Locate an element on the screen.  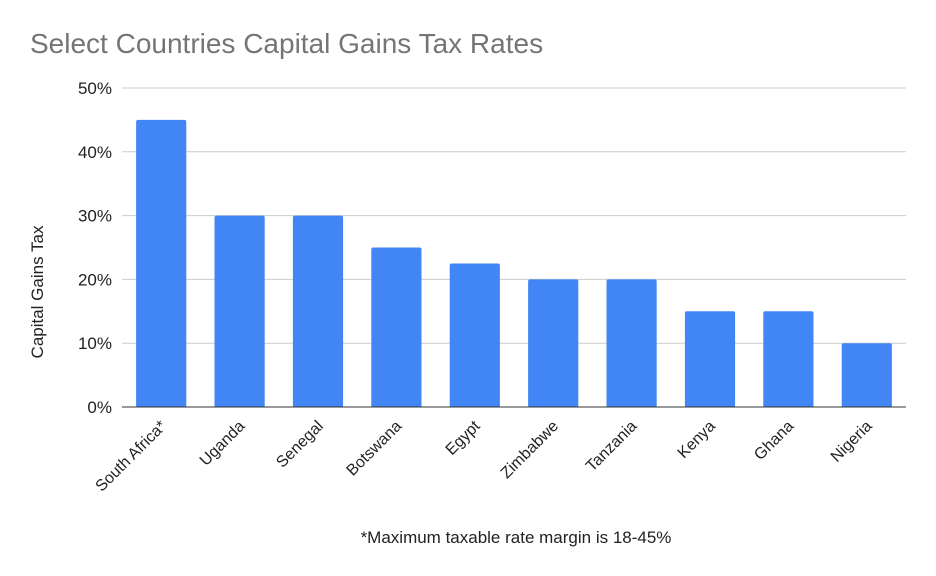
y-tick-label: 10% is located at coordinates (95, 343).